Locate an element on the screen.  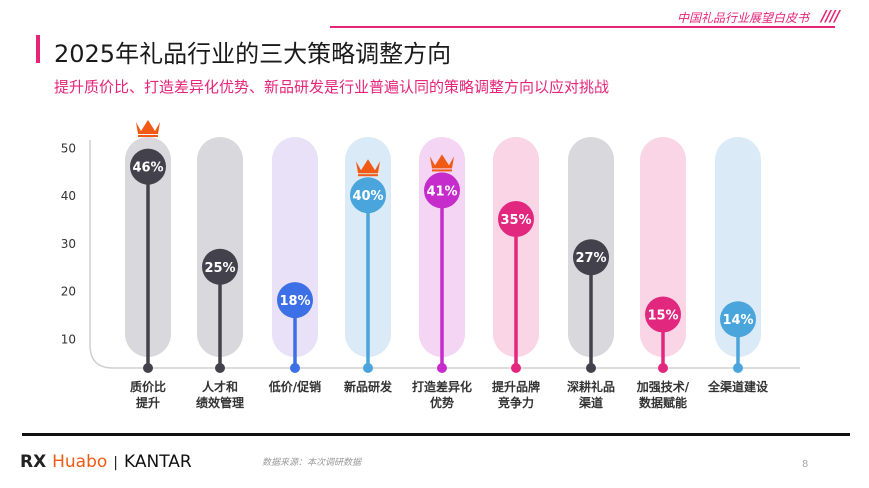
value-label: 14% is located at coordinates (737, 320).